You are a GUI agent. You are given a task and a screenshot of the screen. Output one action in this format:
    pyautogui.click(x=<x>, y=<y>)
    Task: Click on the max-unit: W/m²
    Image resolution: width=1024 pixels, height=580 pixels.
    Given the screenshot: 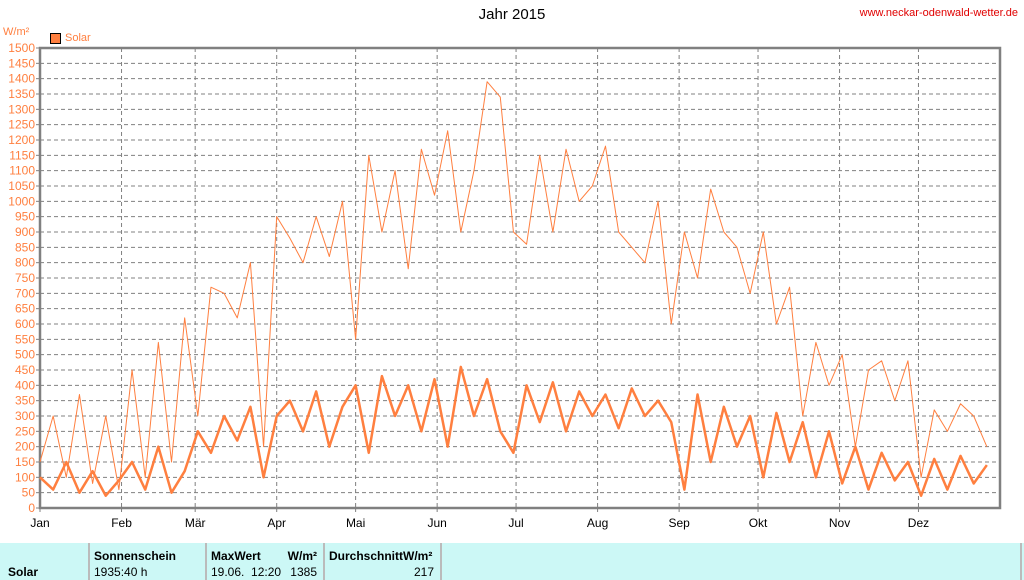 What is the action you would take?
    pyautogui.click(x=302, y=556)
    